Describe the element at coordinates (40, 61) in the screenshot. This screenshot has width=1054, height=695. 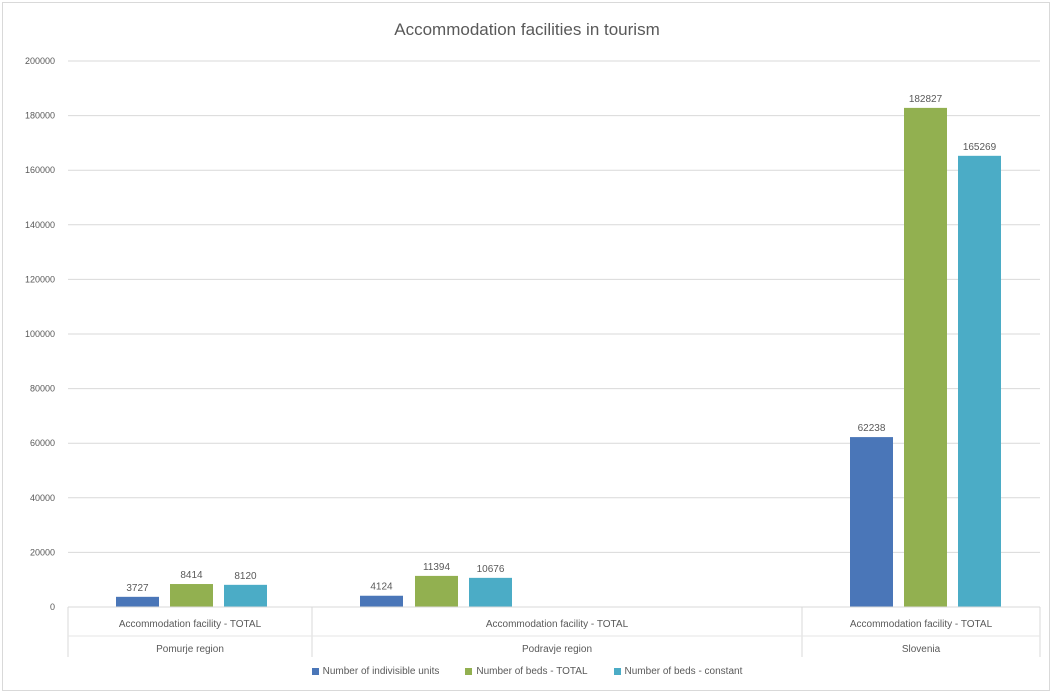
I see `y-tick-label: 200000` at that location.